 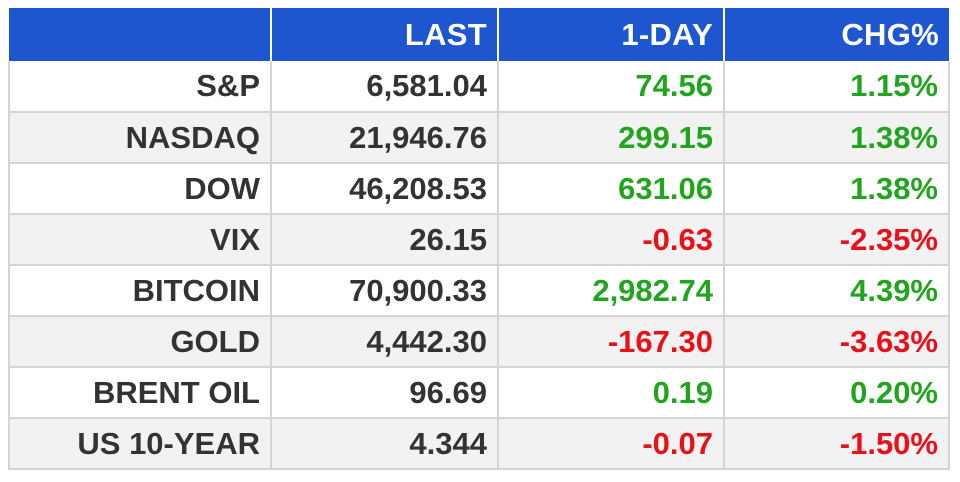 What do you see at coordinates (837, 393) in the screenshot?
I see `row-chg-pct: 0.20%` at bounding box center [837, 393].